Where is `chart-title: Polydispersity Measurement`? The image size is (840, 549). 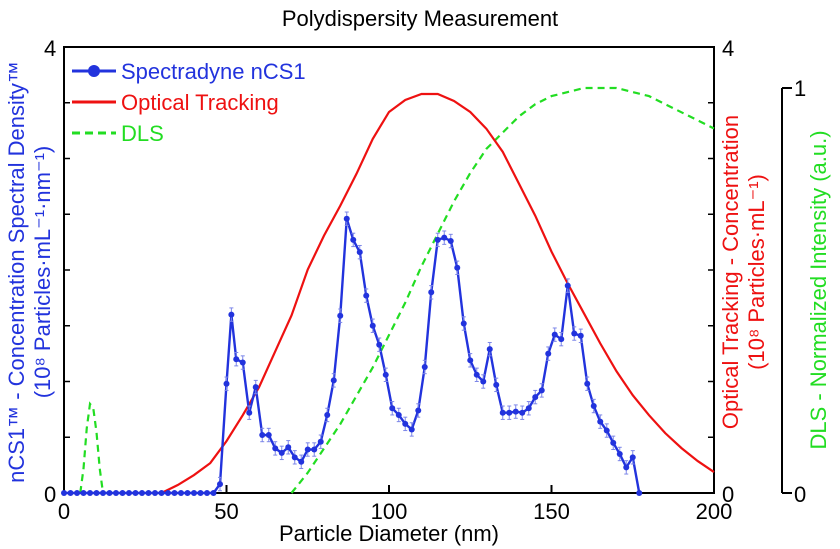 chart-title: Polydispersity Measurement is located at coordinates (420, 18).